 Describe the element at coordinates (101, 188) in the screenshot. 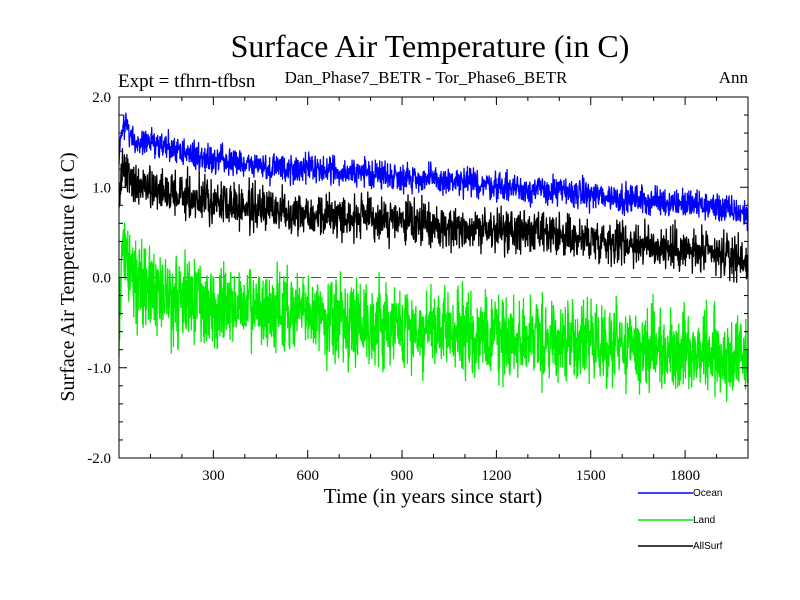

I see `y-tick-label: 1.0` at that location.